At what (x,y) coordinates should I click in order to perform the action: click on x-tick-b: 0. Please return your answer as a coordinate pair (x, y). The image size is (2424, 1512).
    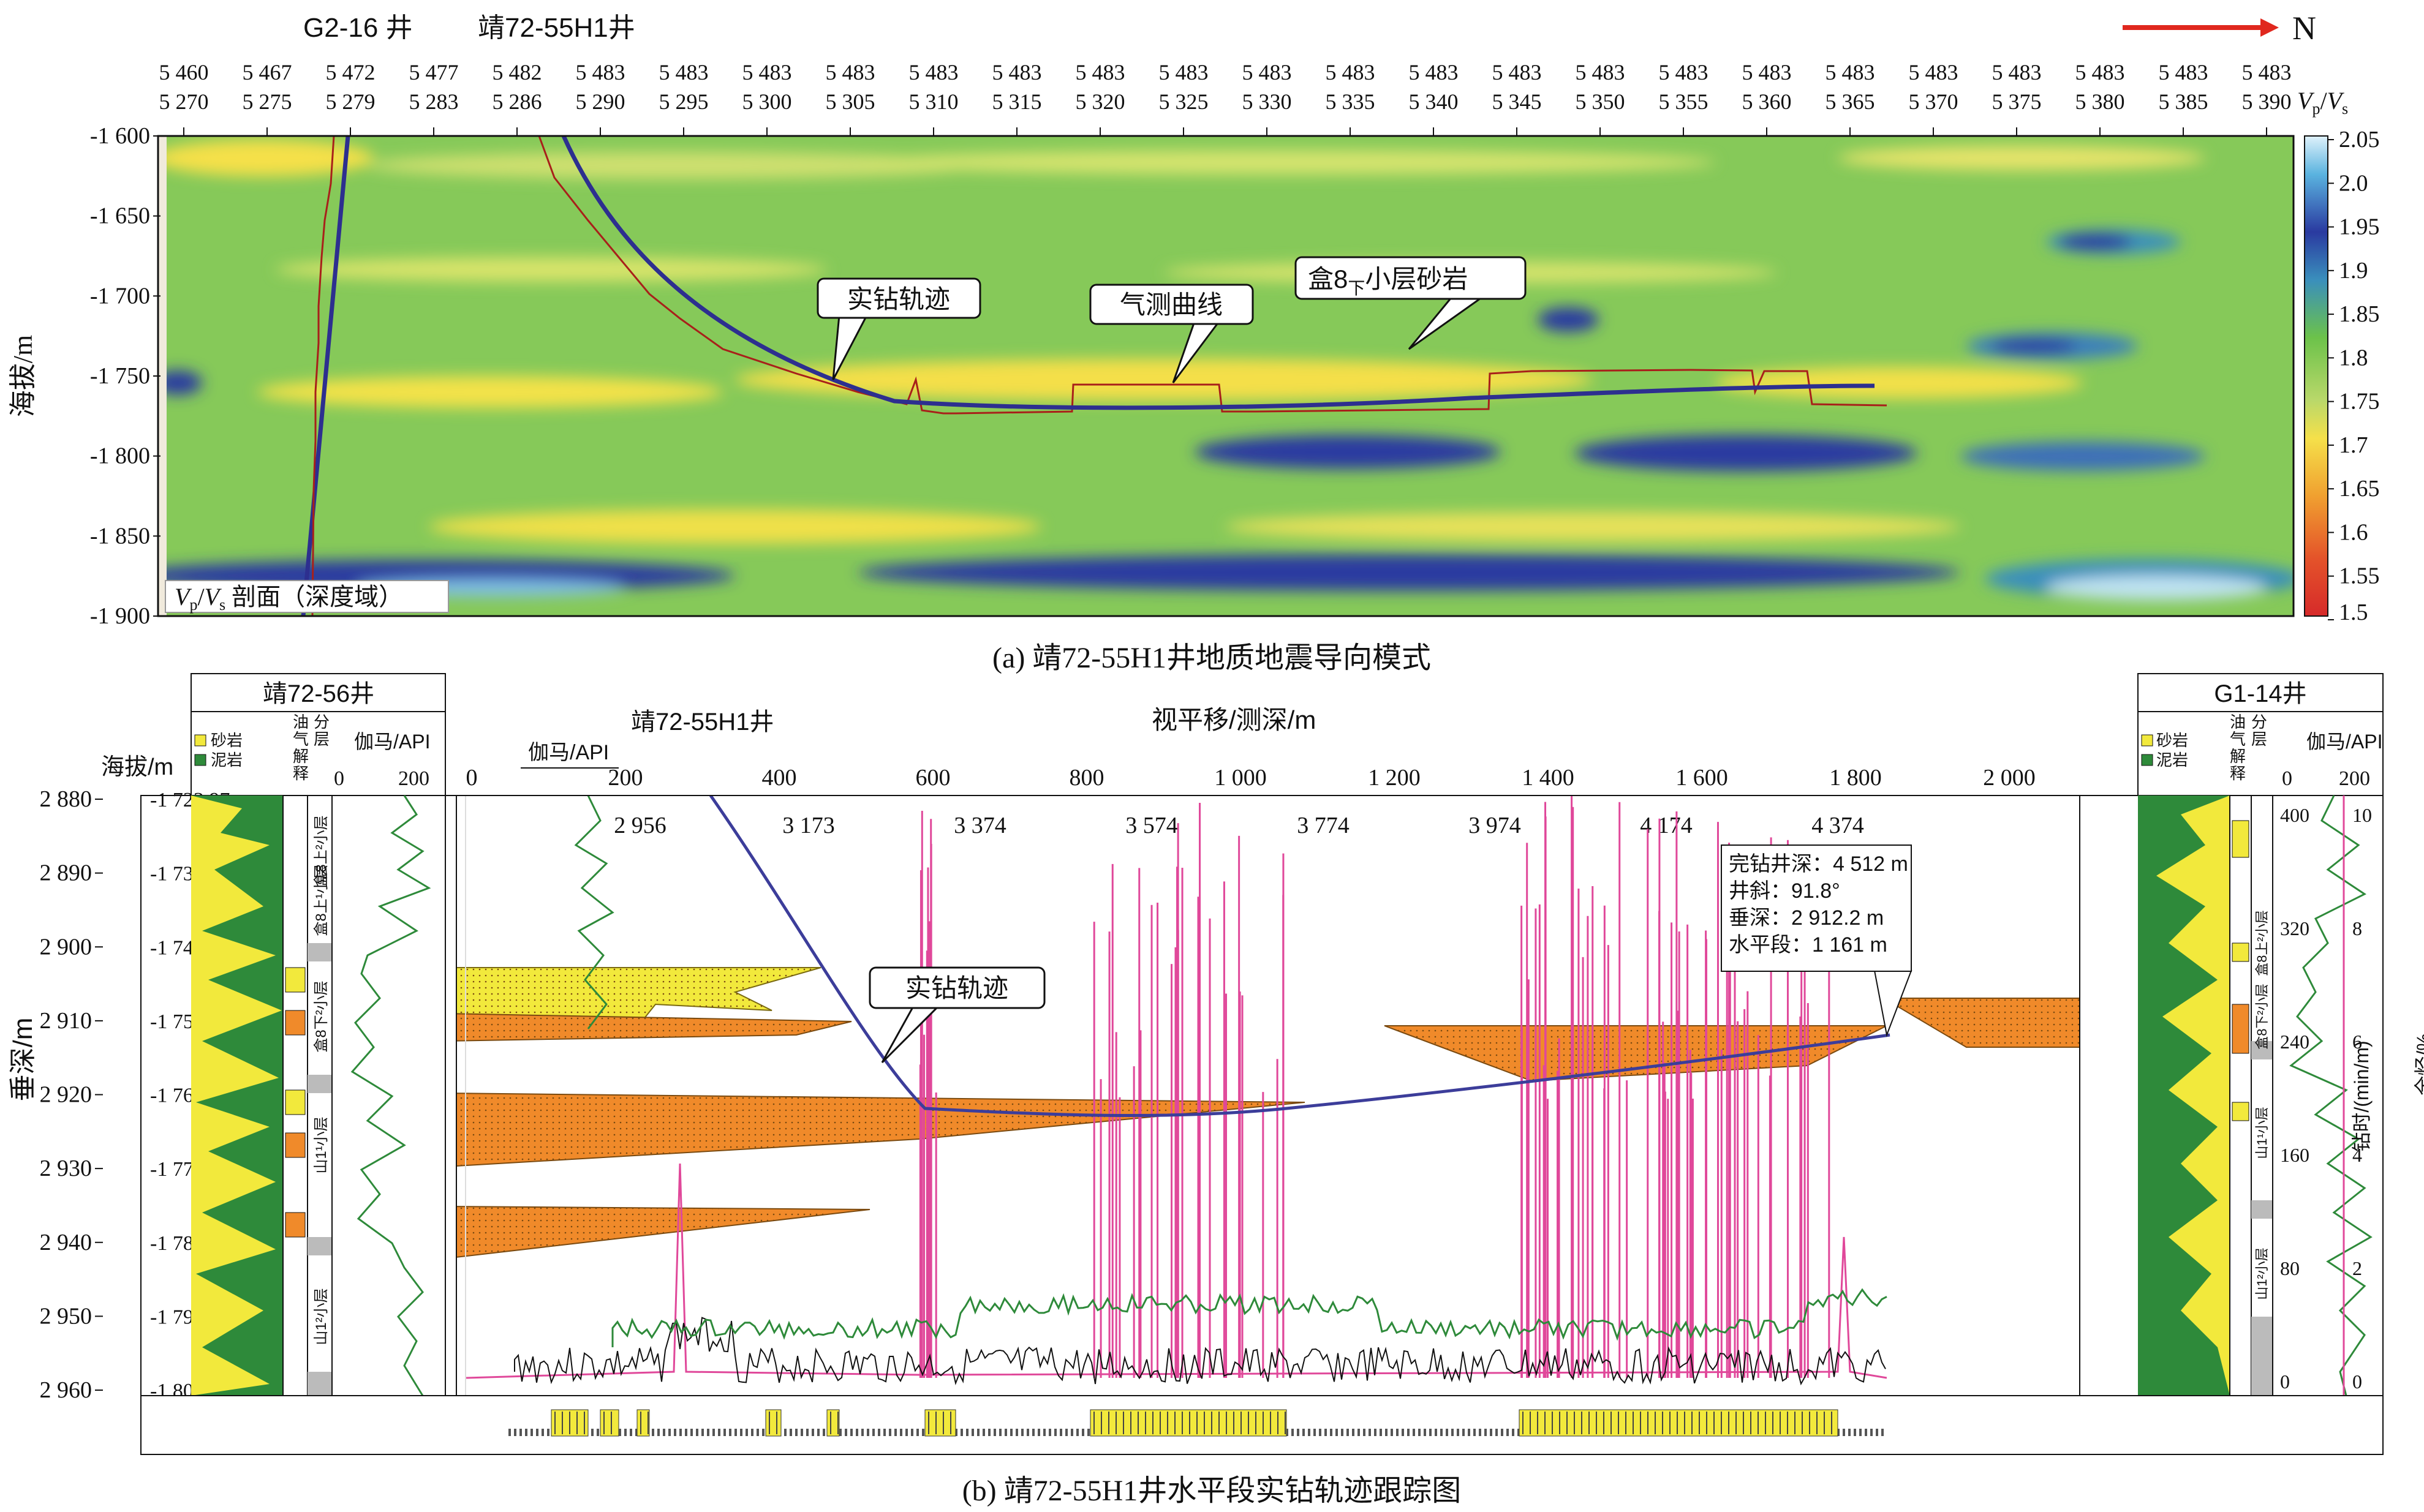
    Looking at the image, I should click on (472, 778).